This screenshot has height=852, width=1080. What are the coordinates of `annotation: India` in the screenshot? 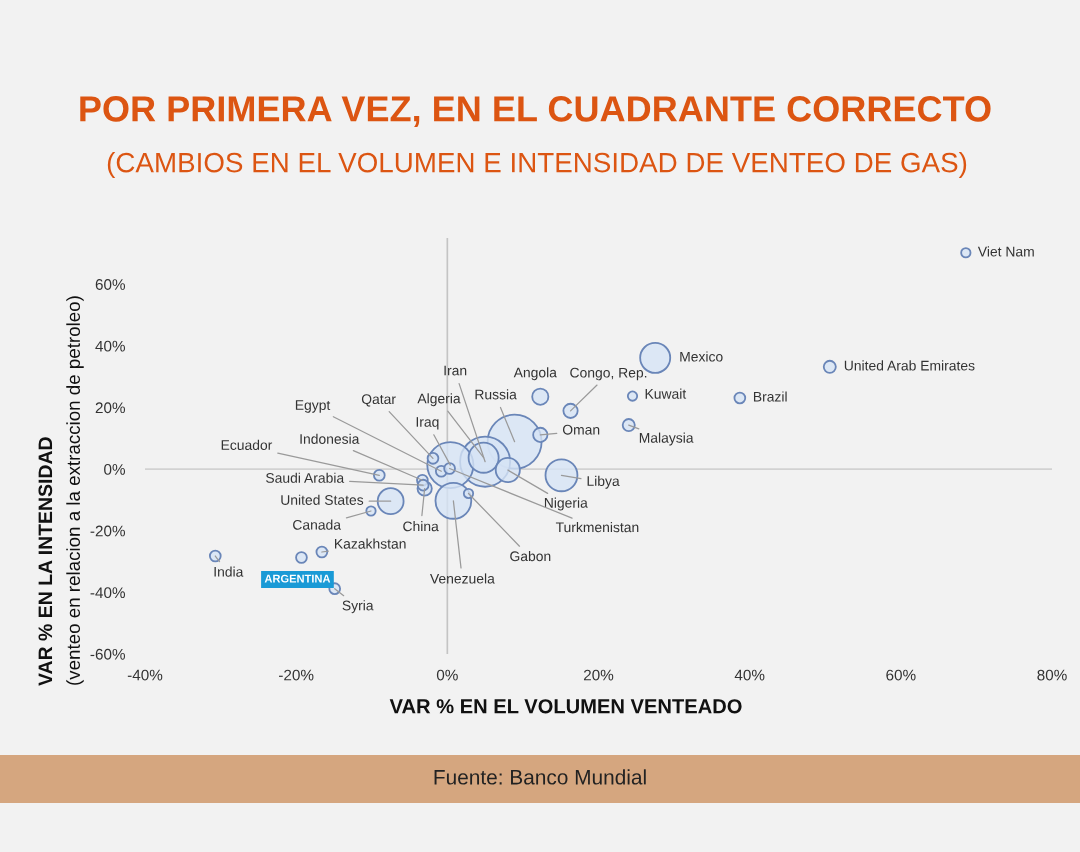 It's located at (229, 571).